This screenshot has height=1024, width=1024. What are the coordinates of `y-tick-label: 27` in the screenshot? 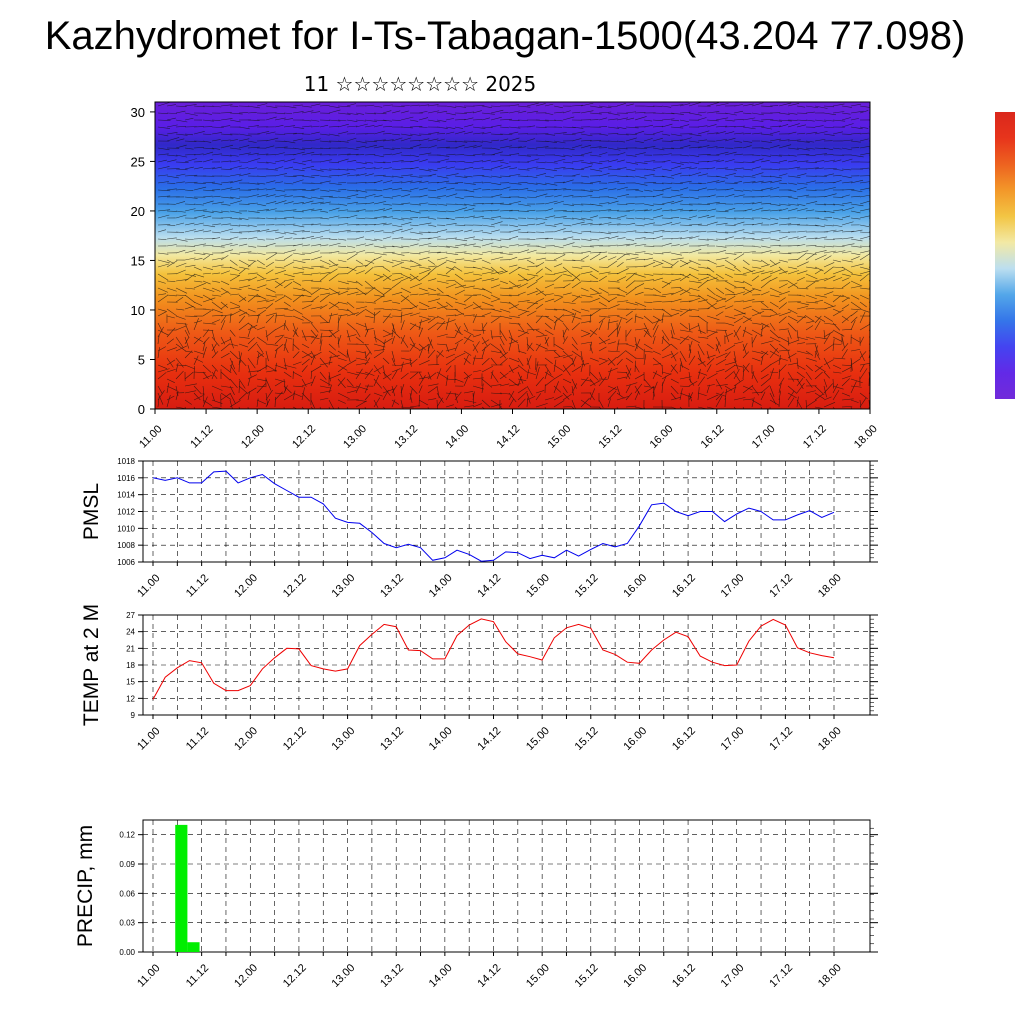 It's located at (130, 615).